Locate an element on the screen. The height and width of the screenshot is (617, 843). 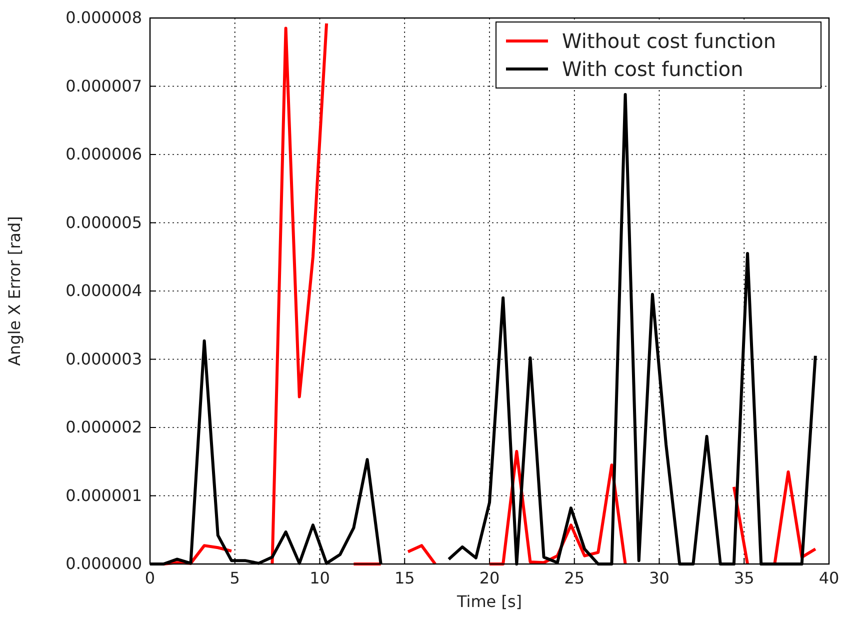
y-tick-label: 0.000002 is located at coordinates (104, 427).